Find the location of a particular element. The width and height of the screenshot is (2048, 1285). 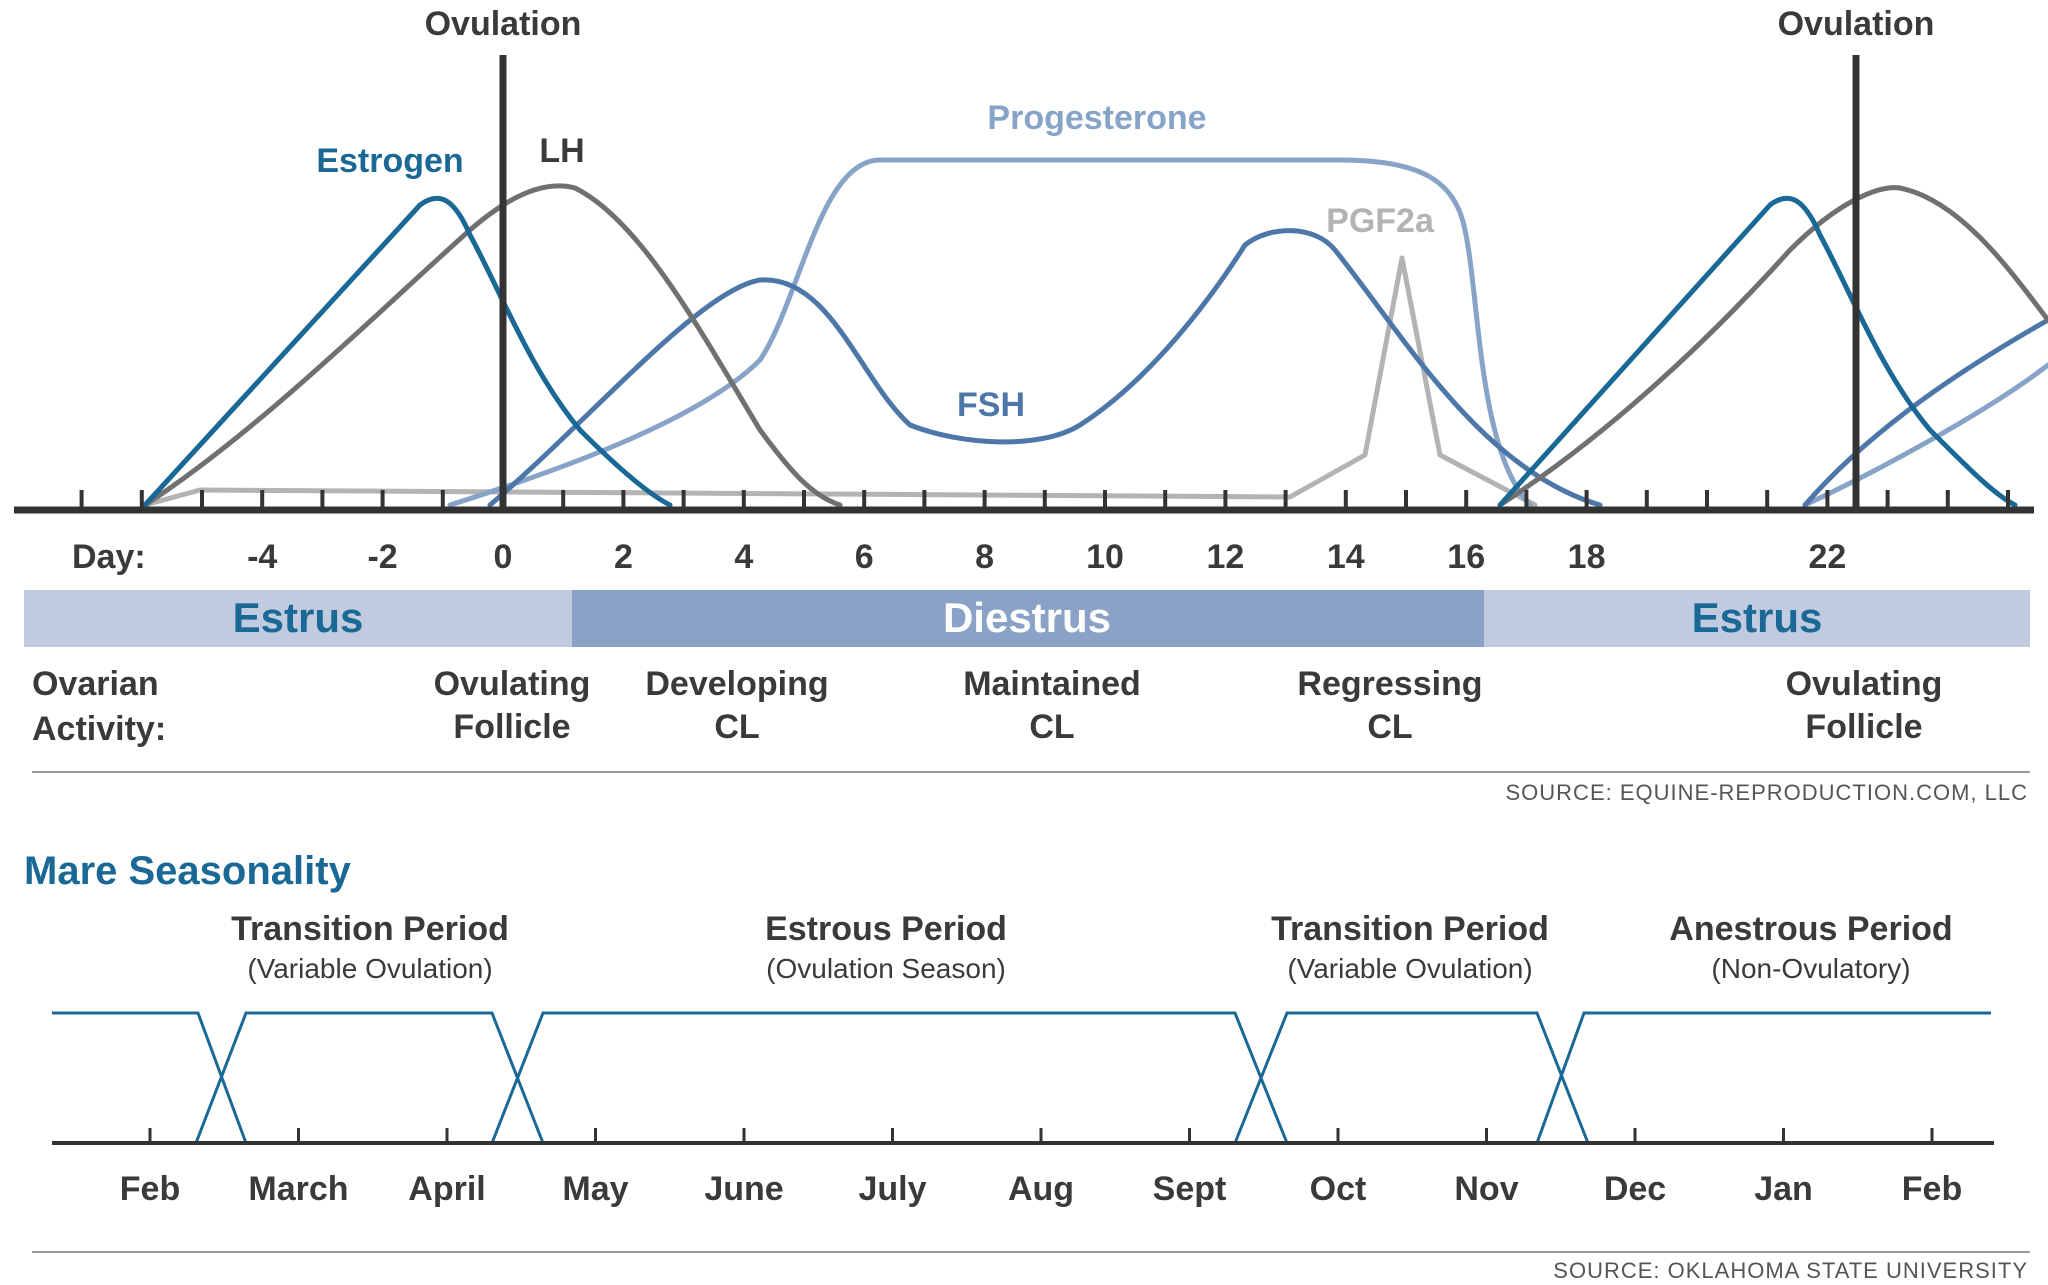

day-tick-label: 18 is located at coordinates (1587, 557).